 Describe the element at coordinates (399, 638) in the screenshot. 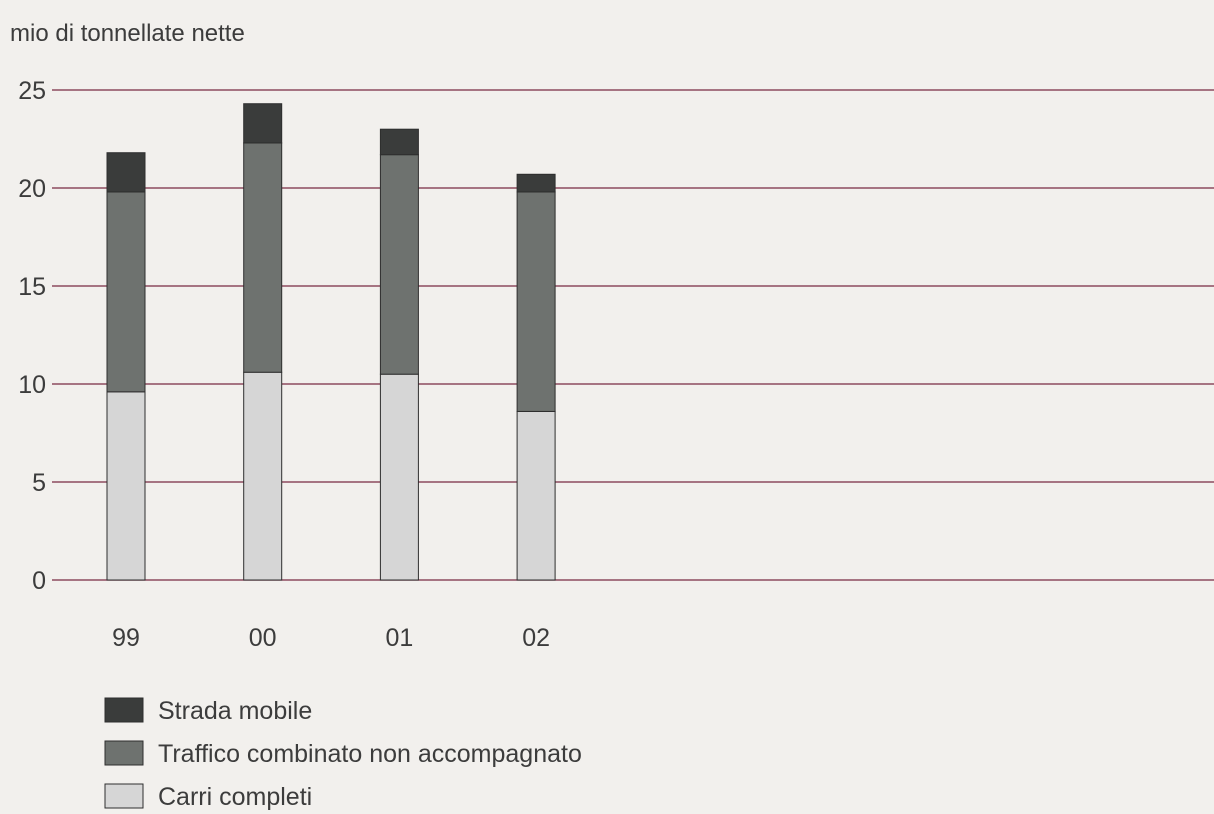

I see `x-tick-label: 01` at that location.